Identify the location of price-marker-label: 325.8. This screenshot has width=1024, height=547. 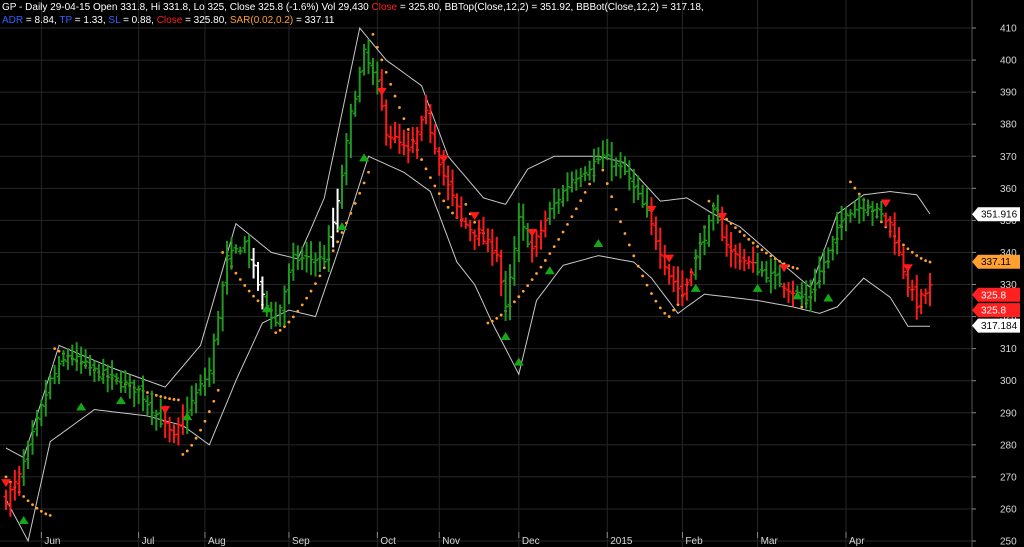
(993, 295).